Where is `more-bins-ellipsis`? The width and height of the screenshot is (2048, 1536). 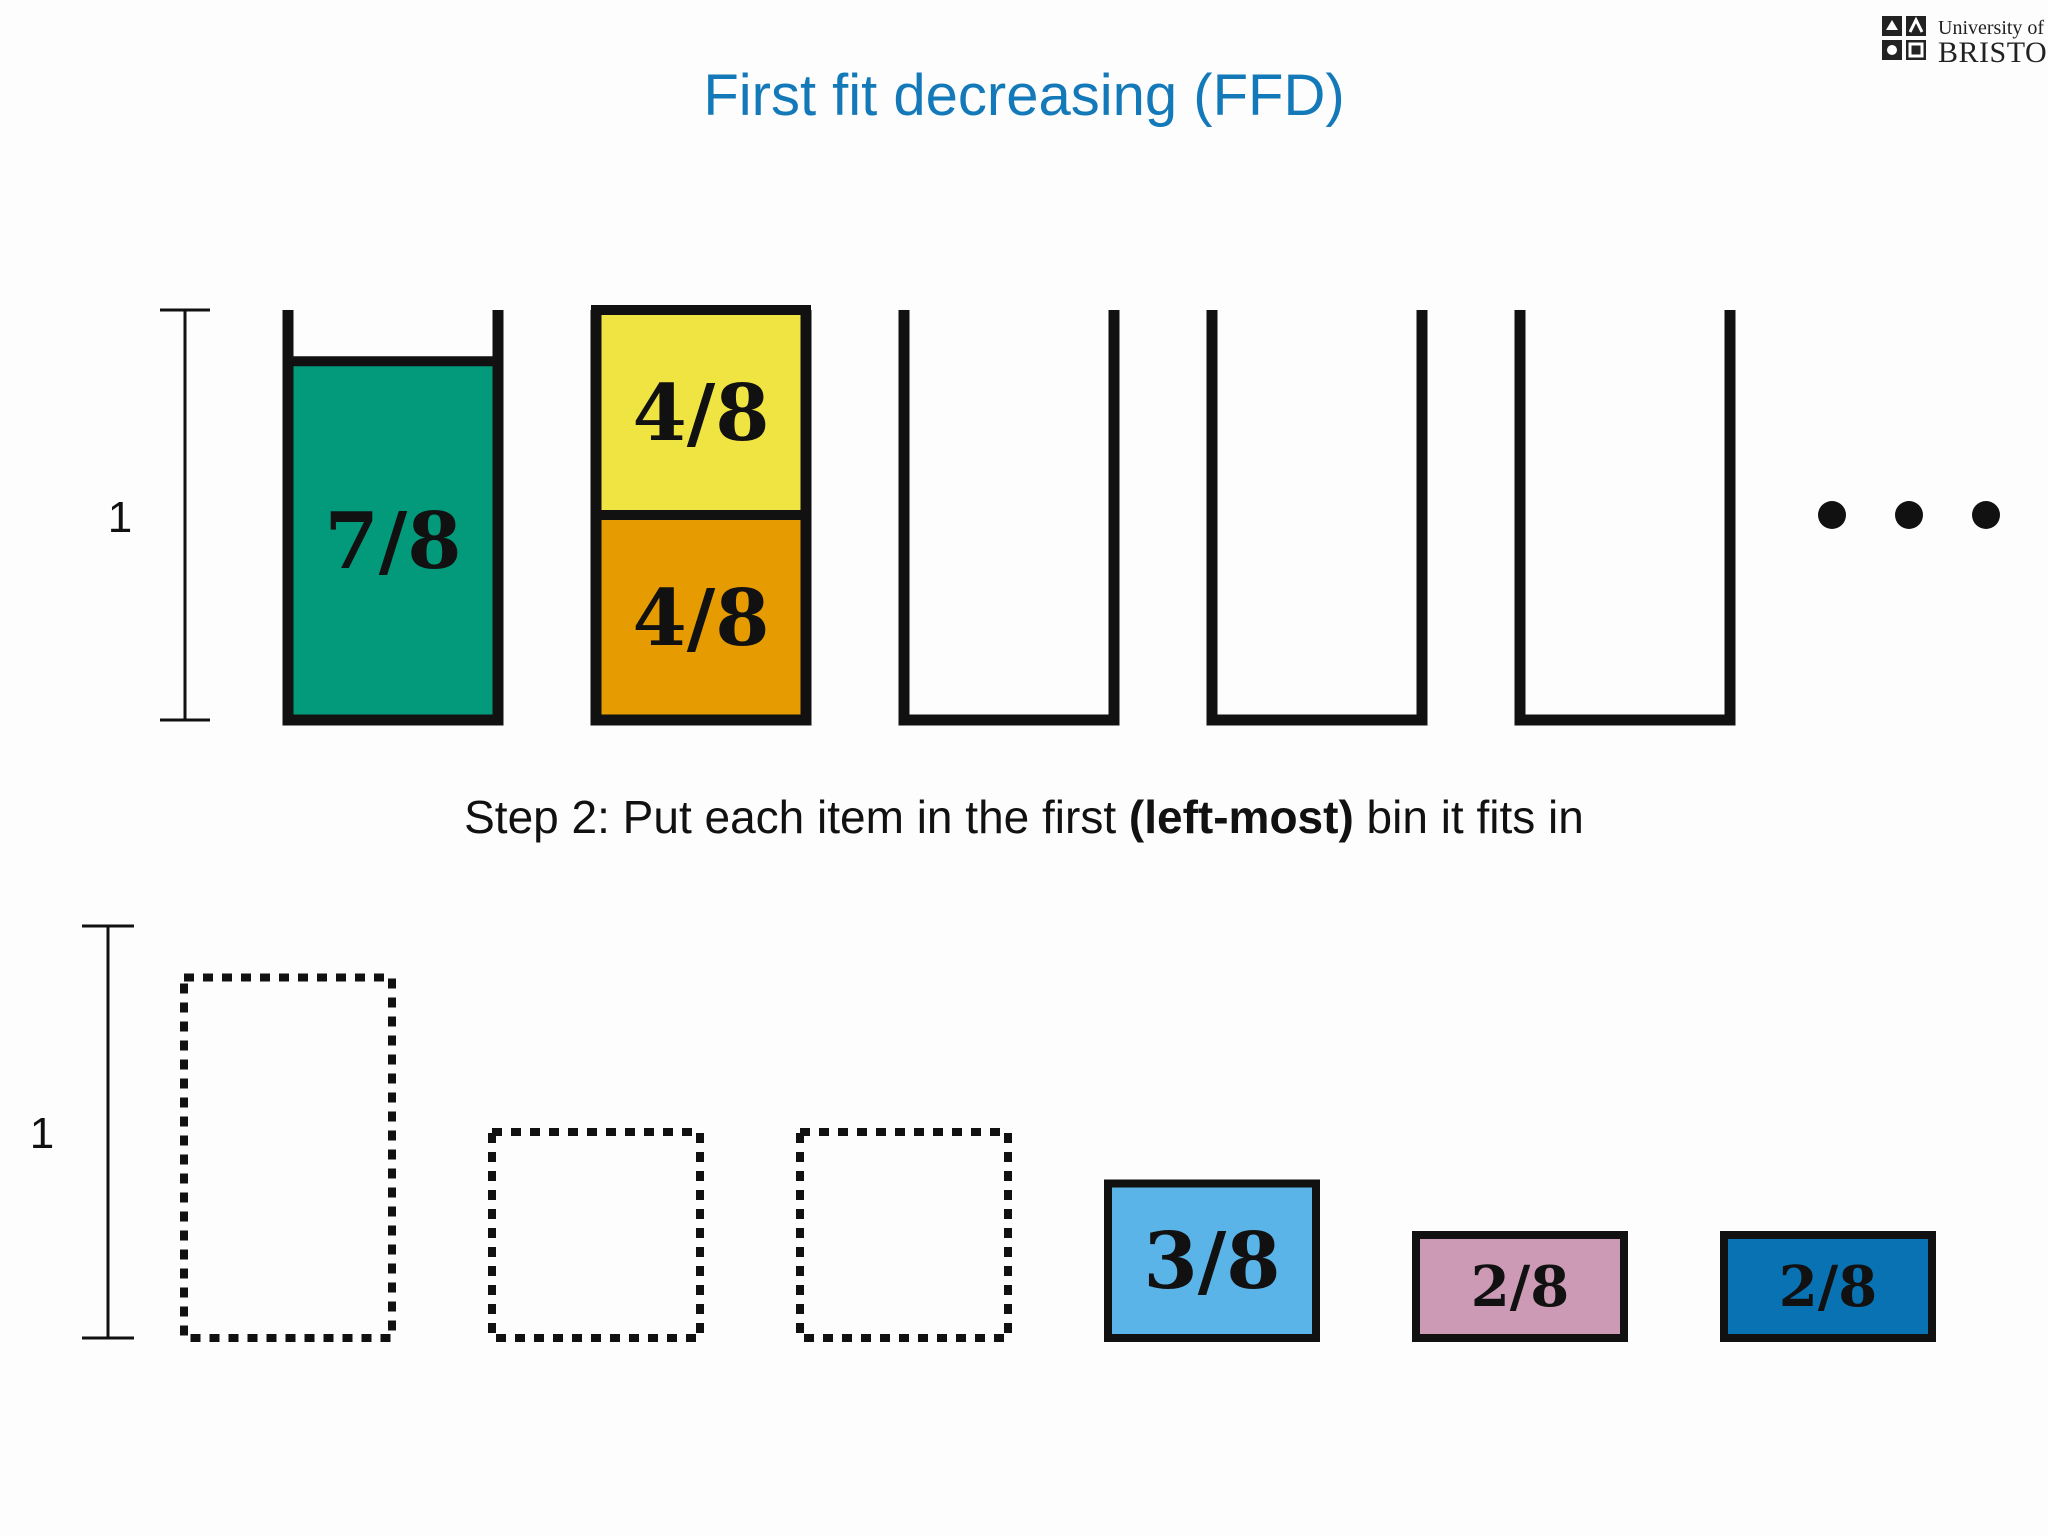 more-bins-ellipsis is located at coordinates (1909, 515).